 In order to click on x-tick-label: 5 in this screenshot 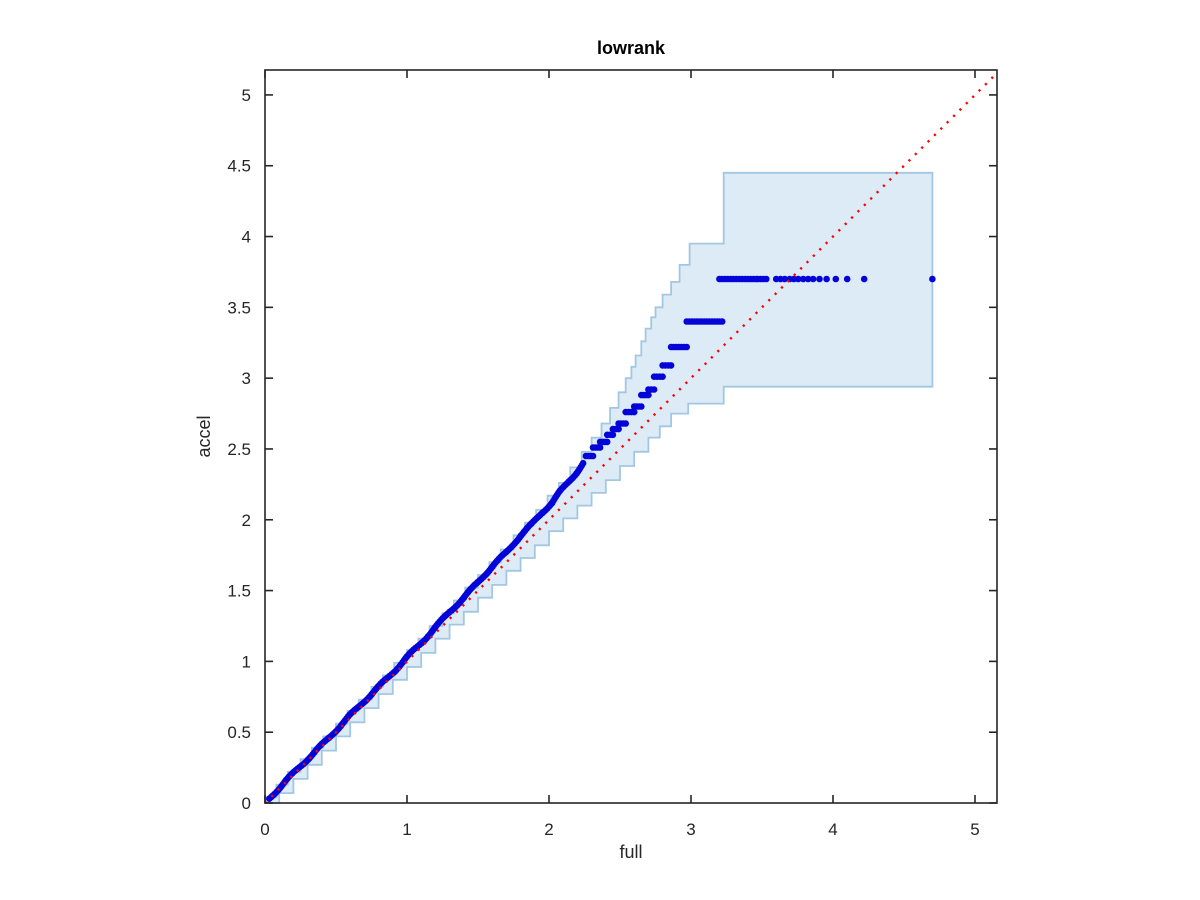, I will do `click(974, 829)`.